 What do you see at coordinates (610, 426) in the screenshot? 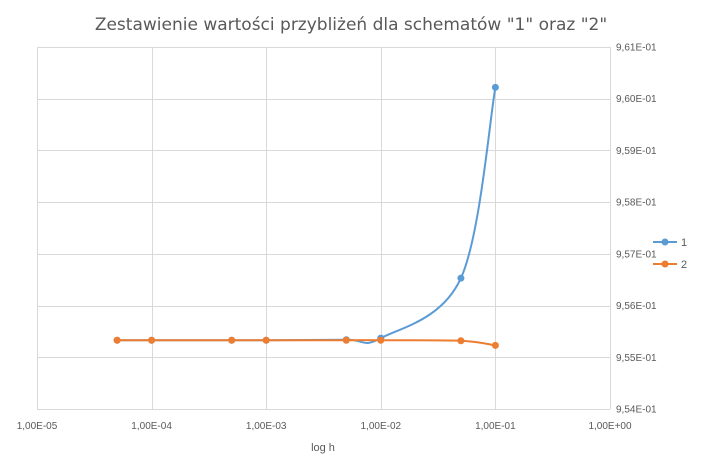
I see `x-tick-label: 1,00E+00` at bounding box center [610, 426].